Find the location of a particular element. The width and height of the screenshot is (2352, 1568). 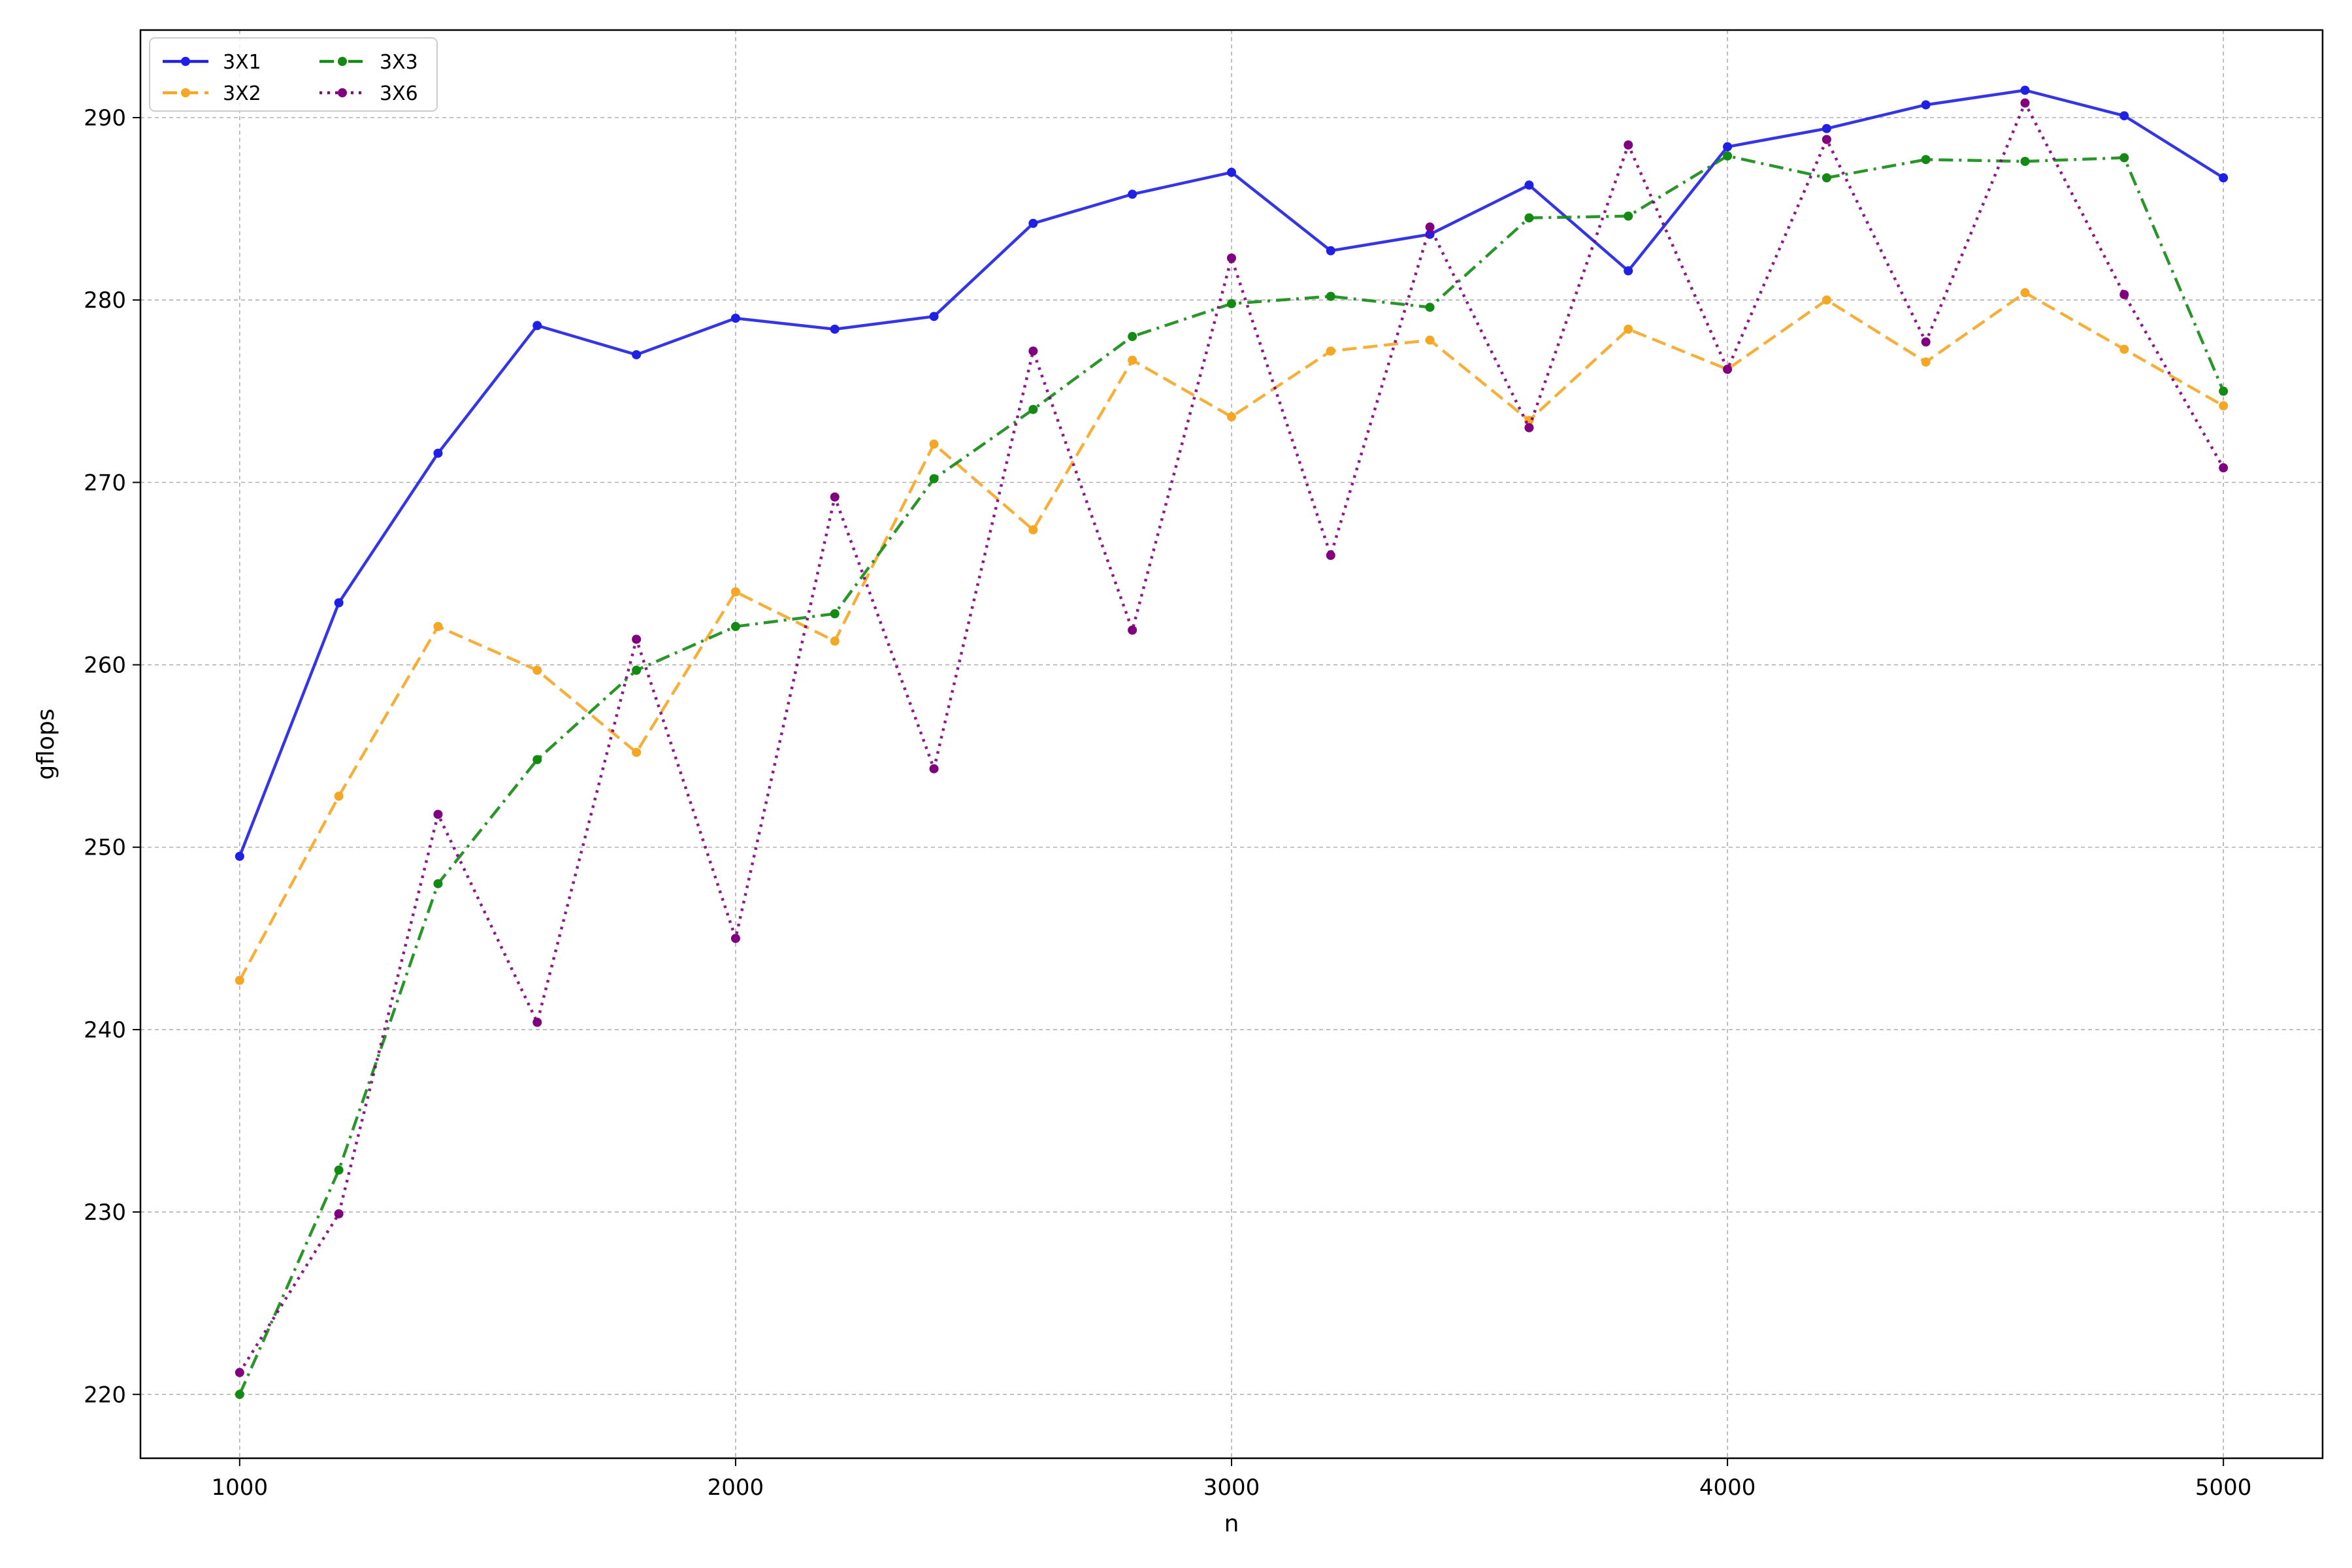

legend-label: 3X1 is located at coordinates (242, 62).